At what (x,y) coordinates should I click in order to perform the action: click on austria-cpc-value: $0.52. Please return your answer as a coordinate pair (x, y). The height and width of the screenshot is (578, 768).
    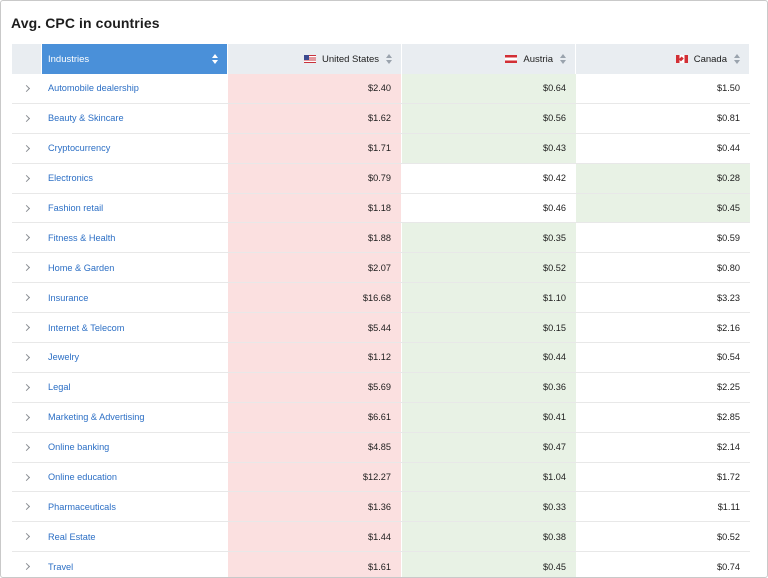
    Looking at the image, I should click on (489, 268).